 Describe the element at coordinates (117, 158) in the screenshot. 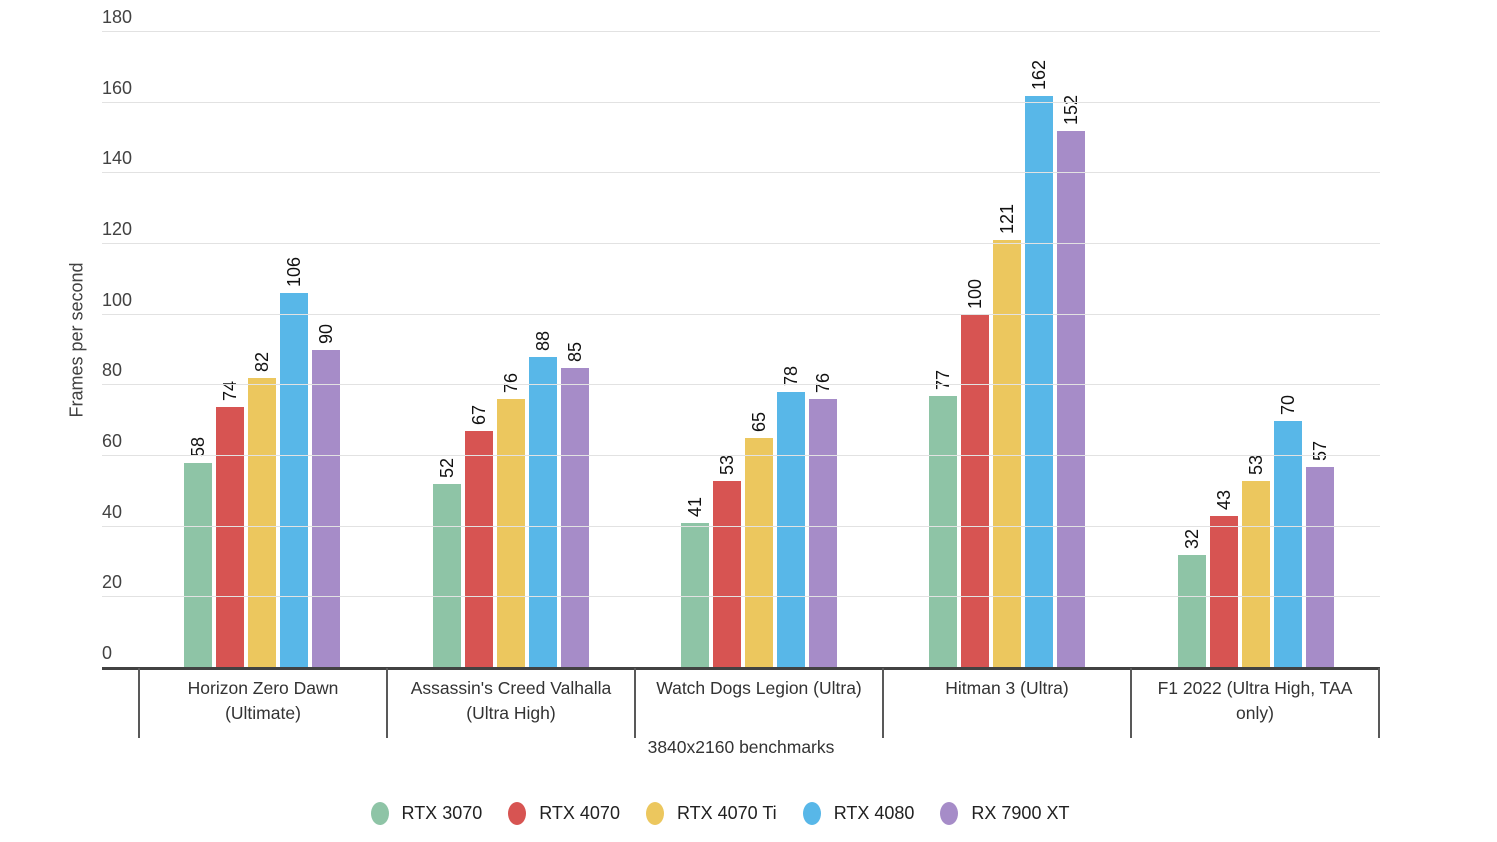

I see `y-tick-label: 140` at that location.